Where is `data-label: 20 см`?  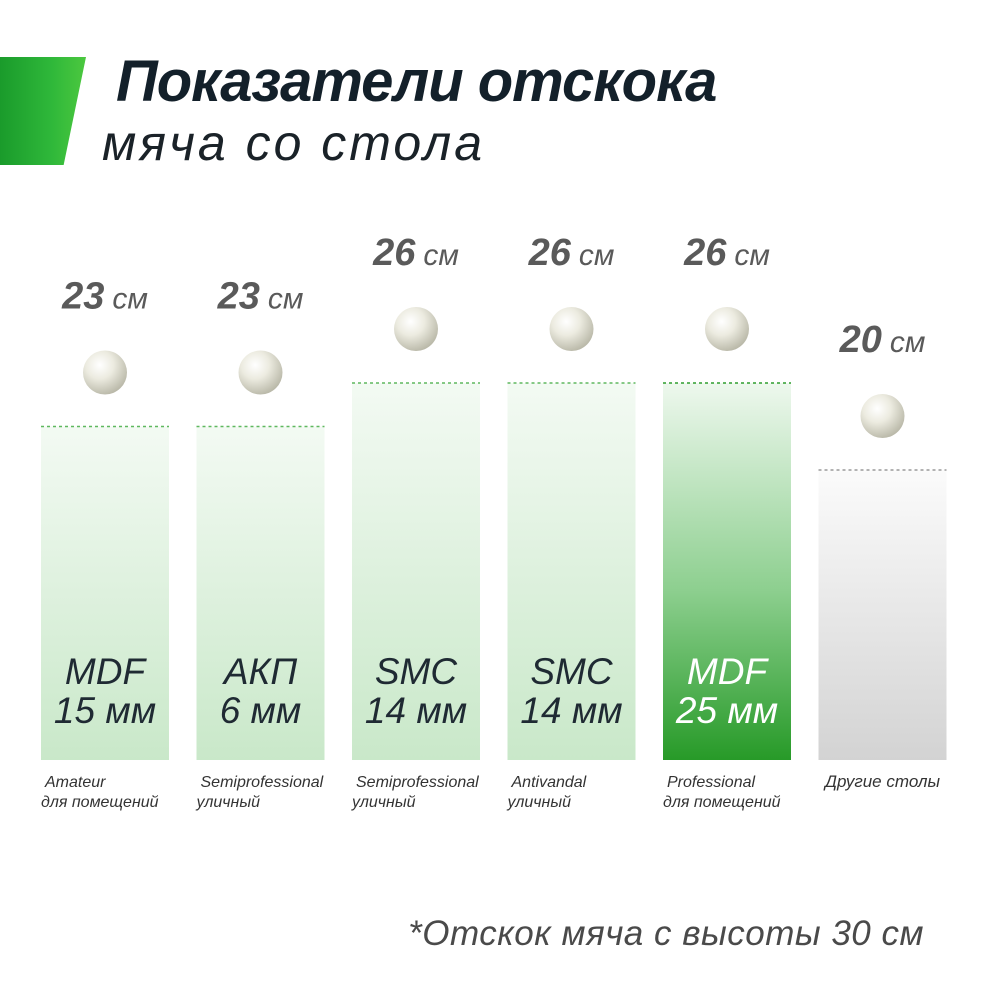
data-label: 20 см is located at coordinates (882, 340).